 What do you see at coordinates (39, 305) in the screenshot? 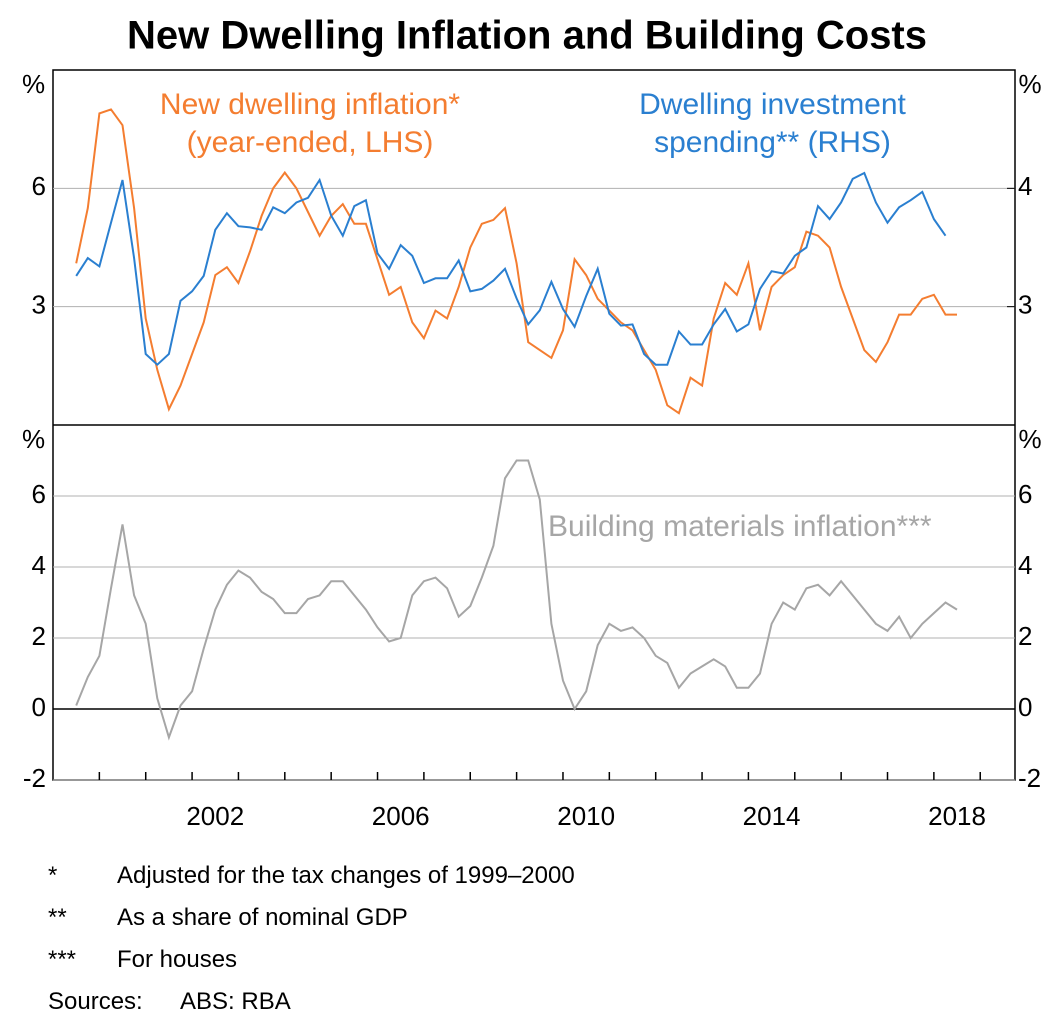
I see `y-tick-label: 3` at bounding box center [39, 305].